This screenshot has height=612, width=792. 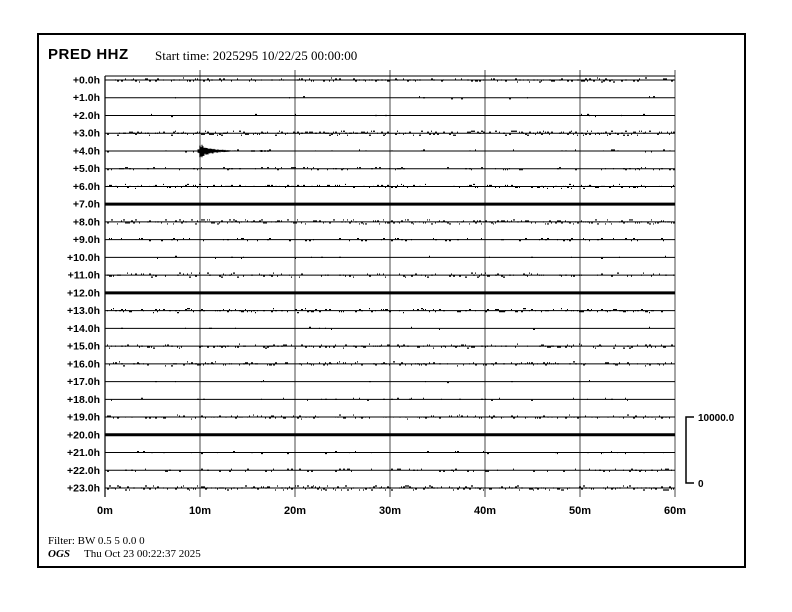 What do you see at coordinates (86, 116) in the screenshot?
I see `hour-row-label: +2.0h` at bounding box center [86, 116].